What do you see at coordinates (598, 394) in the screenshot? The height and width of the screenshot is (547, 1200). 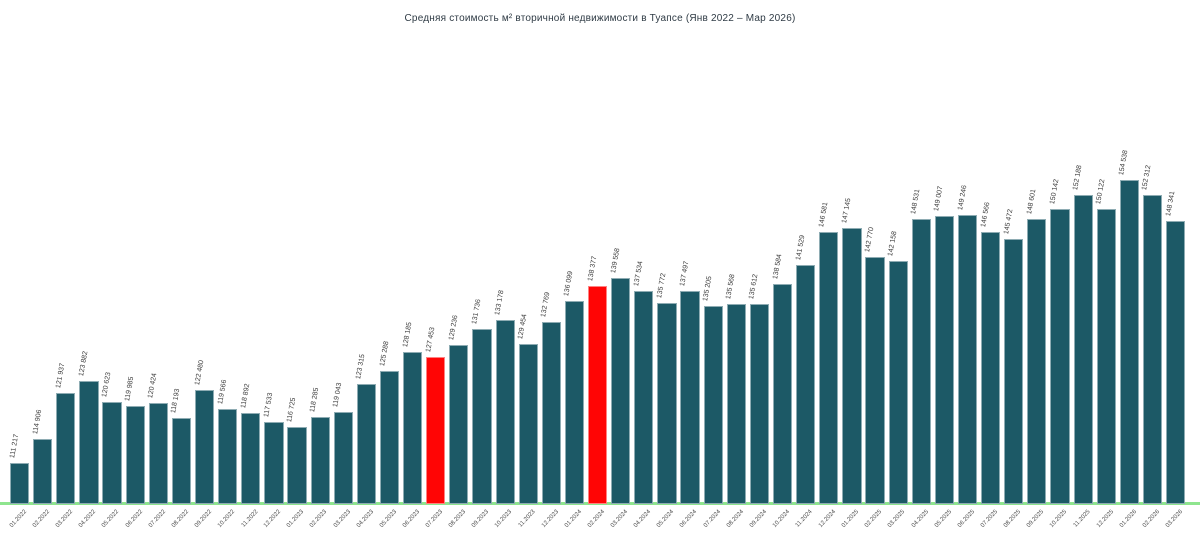 I see `bar-02-2024` at bounding box center [598, 394].